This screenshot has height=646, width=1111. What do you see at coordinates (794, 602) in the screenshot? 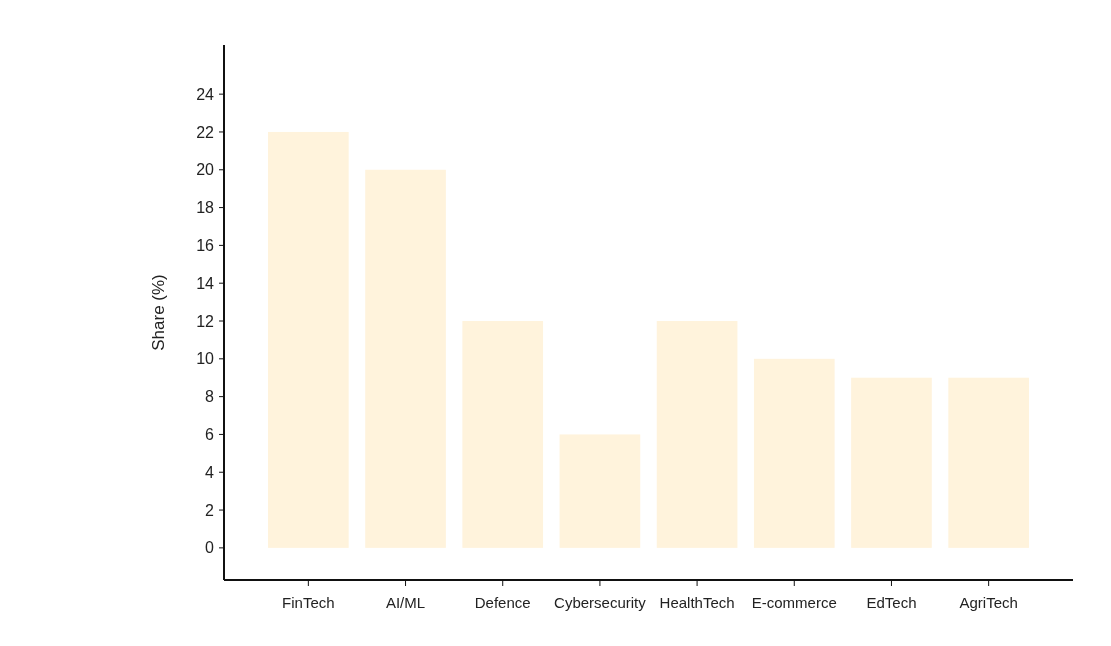
I see `x-tick-label: E-commerce` at bounding box center [794, 602].